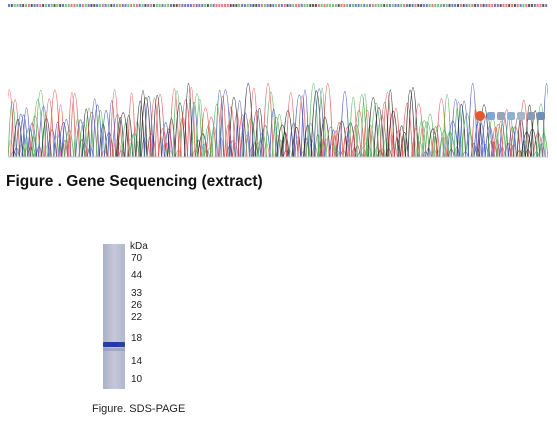 The width and height of the screenshot is (557, 425). What do you see at coordinates (541, 116) in the screenshot?
I see `settings-icon` at bounding box center [541, 116].